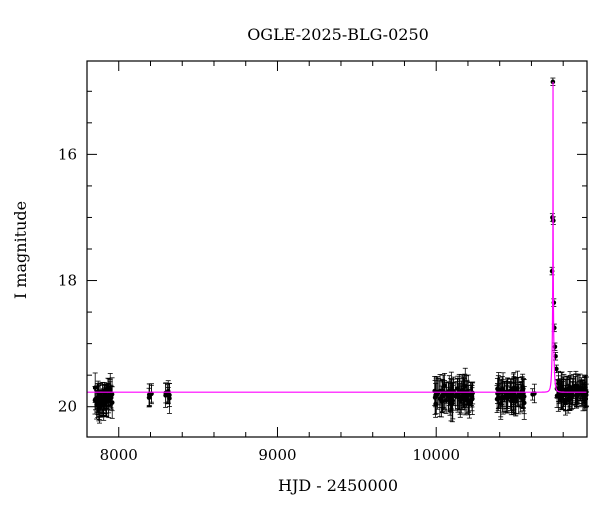 Image resolution: width=600 pixels, height=512 pixels. Describe the element at coordinates (67, 281) in the screenshot. I see `y-tick-label: 18` at that location.